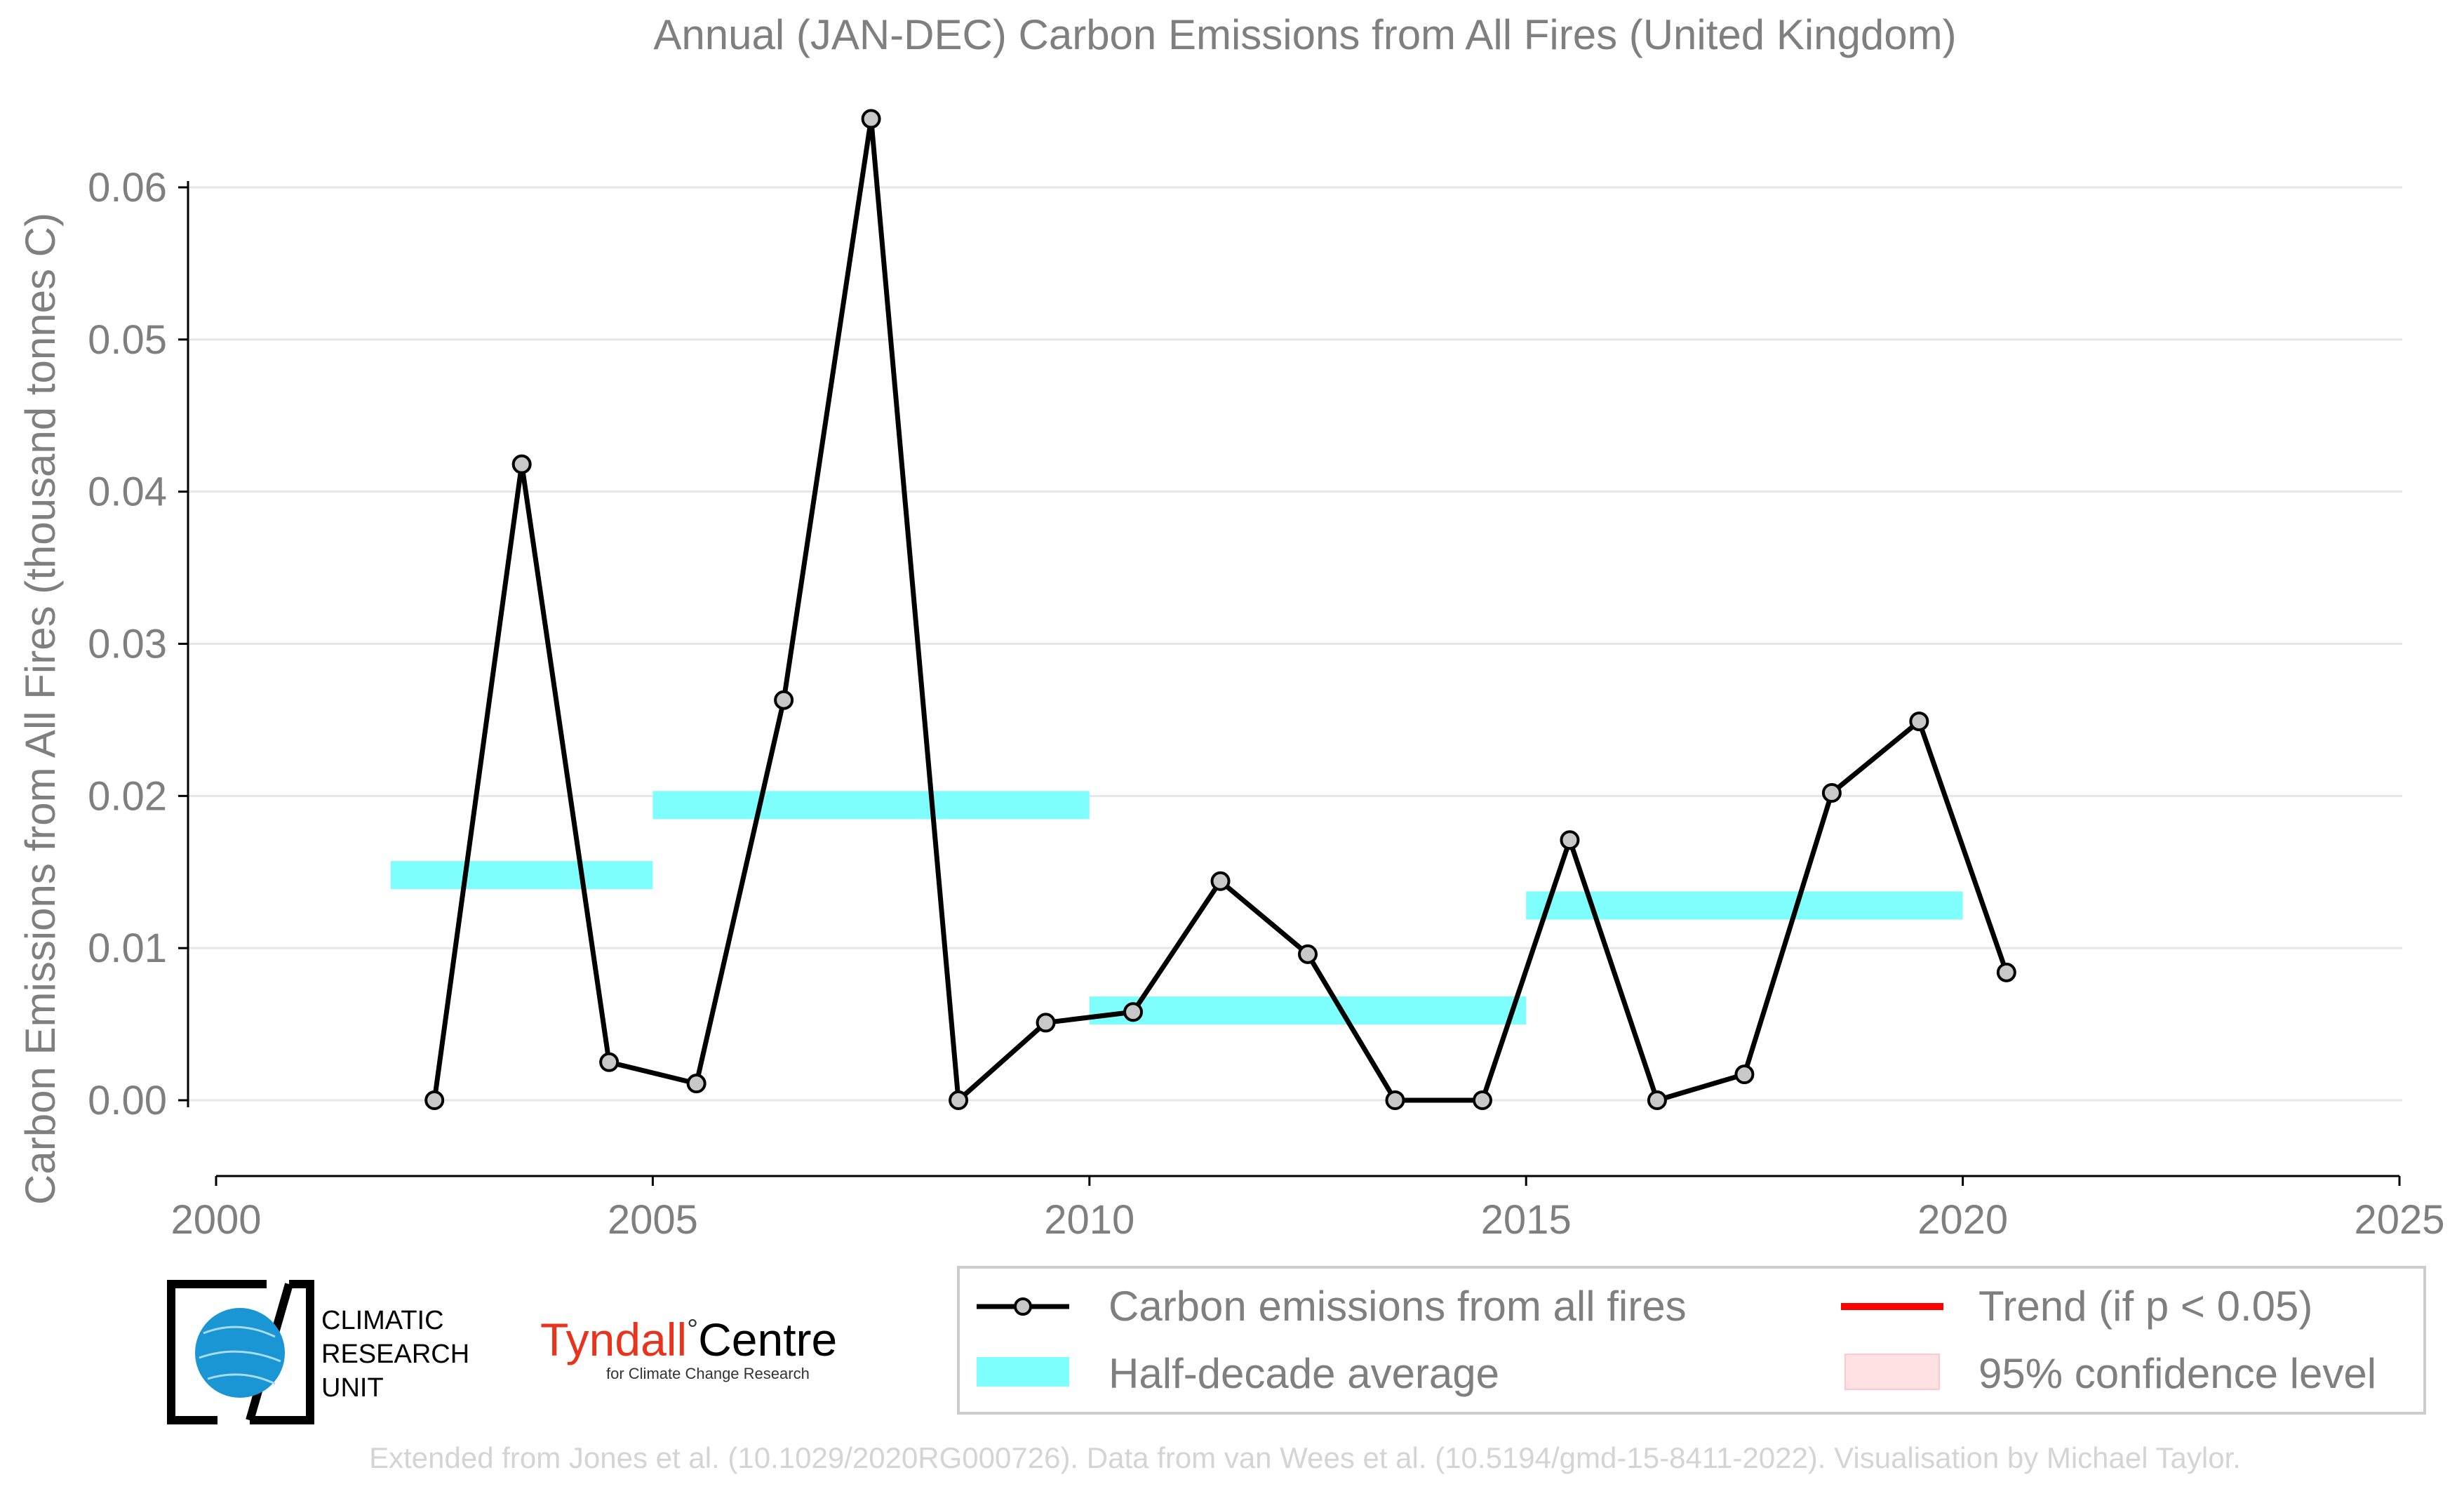  What do you see at coordinates (708, 1373) in the screenshot?
I see `tyndall-subtitle: for Climate Change Research` at bounding box center [708, 1373].